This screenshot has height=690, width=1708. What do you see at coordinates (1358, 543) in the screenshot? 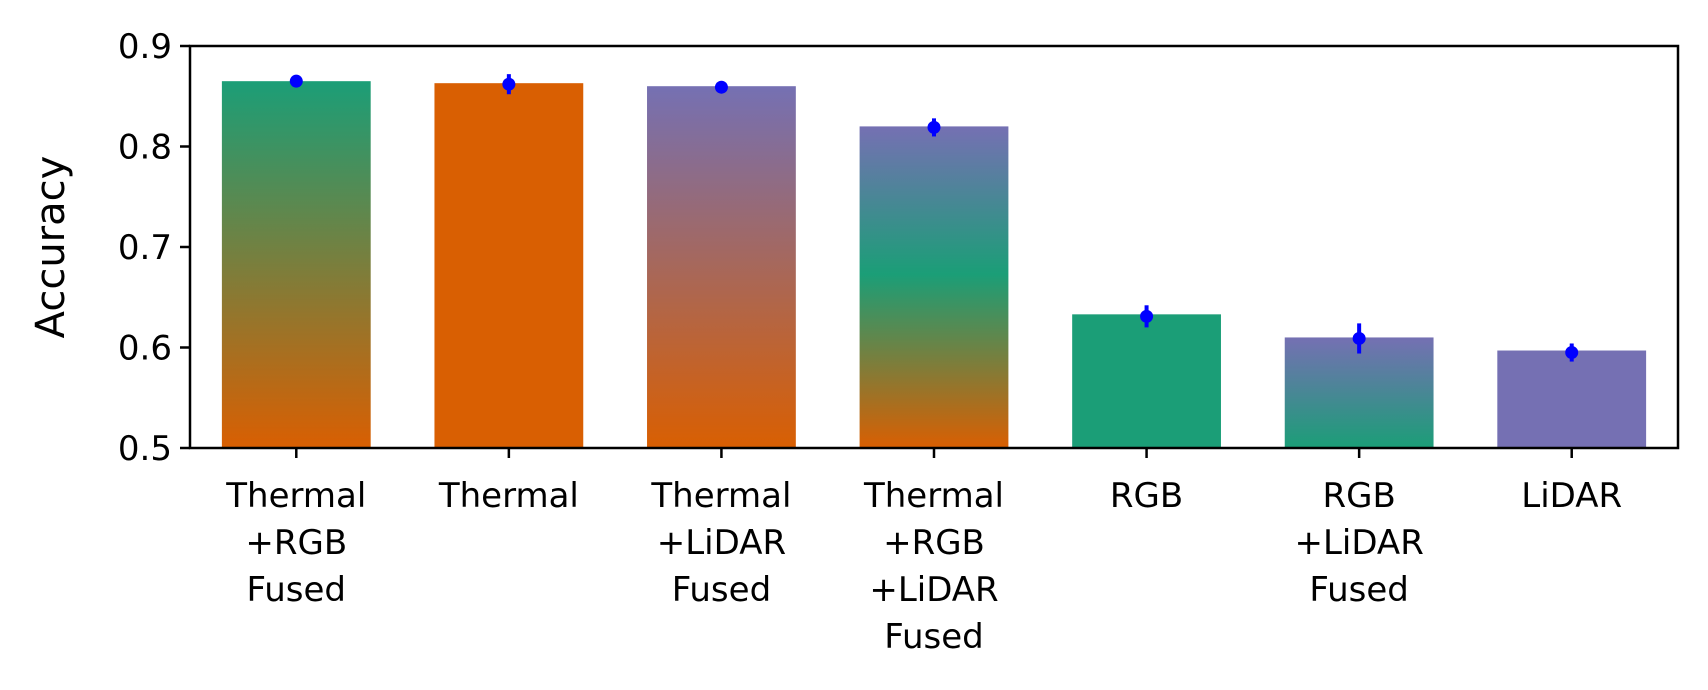
I see `x-tick-label-5: RGB +LiDAR Fused` at bounding box center [1358, 543].